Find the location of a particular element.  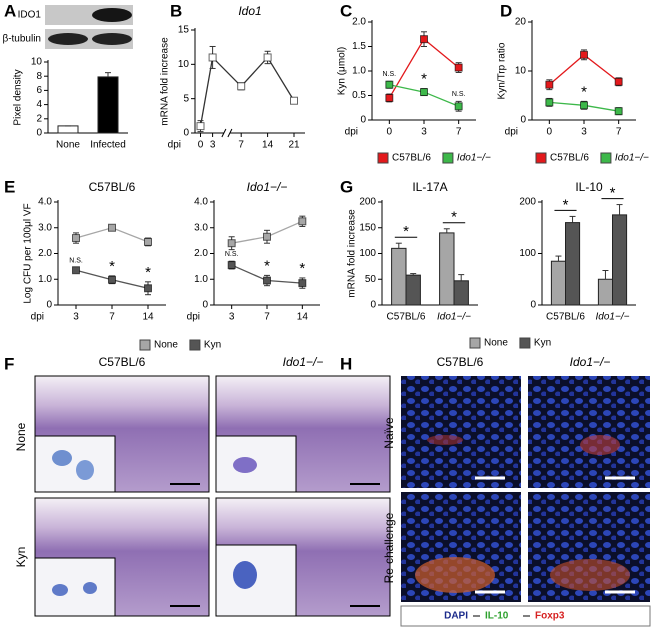

x-tick-label: 3 is located at coordinates (213, 145).